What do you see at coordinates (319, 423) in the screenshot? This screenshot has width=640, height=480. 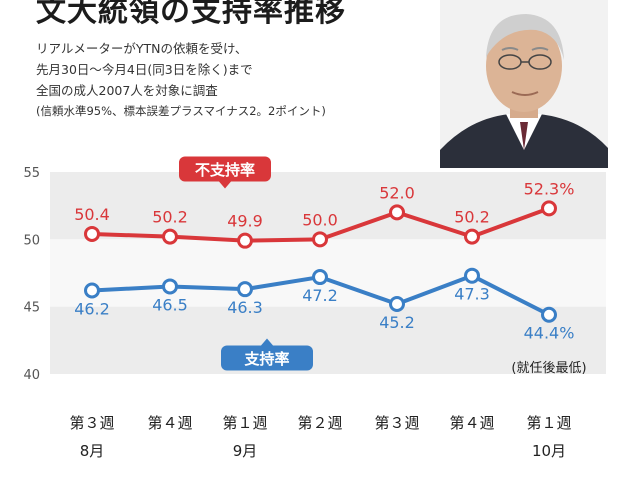 I see `x-tick-label: 第２週` at bounding box center [319, 423].